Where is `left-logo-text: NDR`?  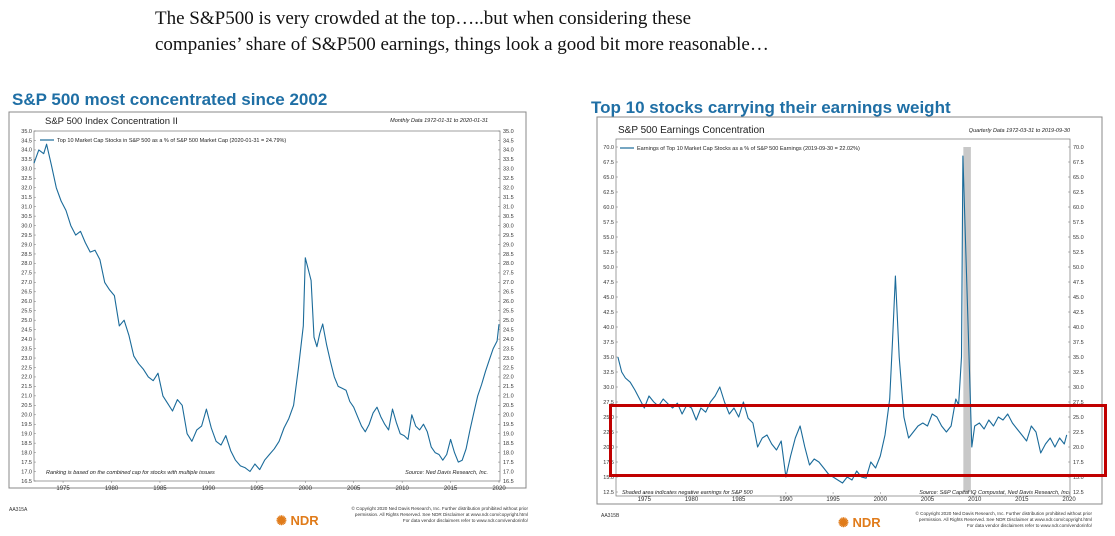
left-logo-text: NDR is located at coordinates (304, 520).